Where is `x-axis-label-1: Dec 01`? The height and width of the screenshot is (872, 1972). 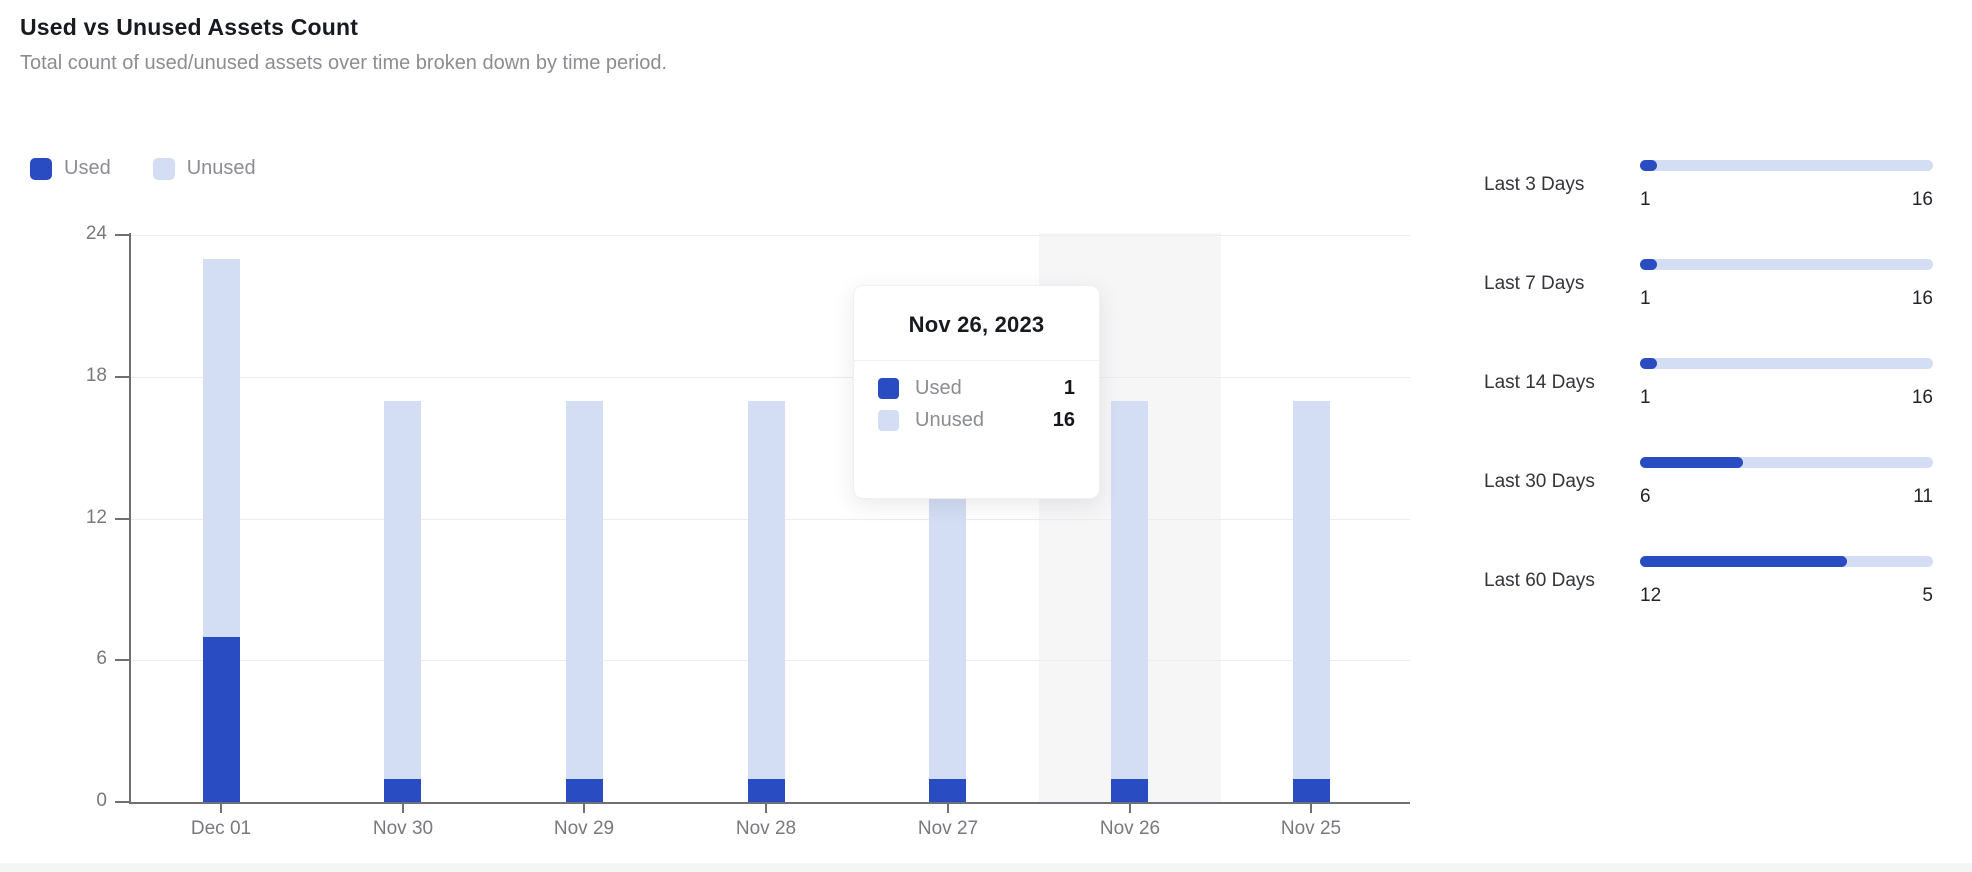
x-axis-label-1: Dec 01 is located at coordinates (221, 828).